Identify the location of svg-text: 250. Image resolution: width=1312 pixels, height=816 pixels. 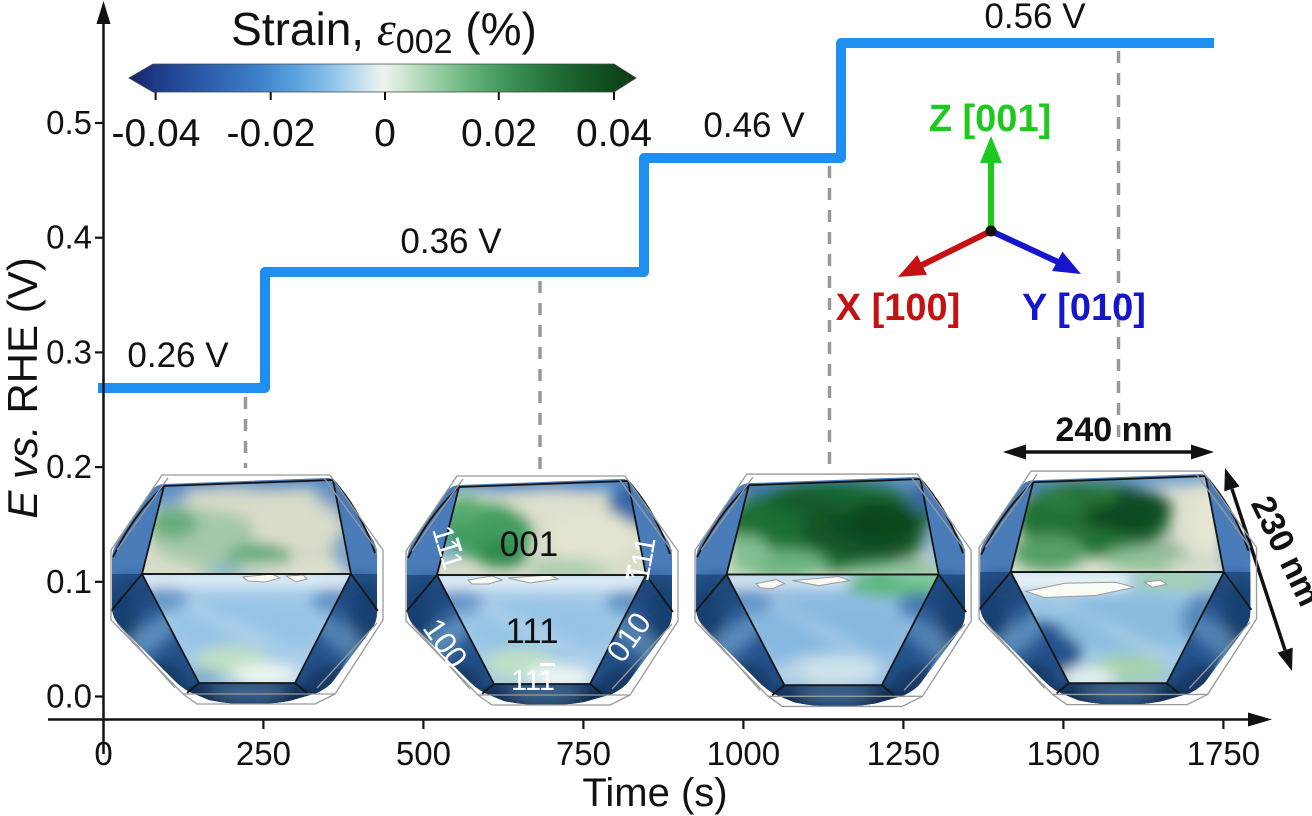
(263, 753).